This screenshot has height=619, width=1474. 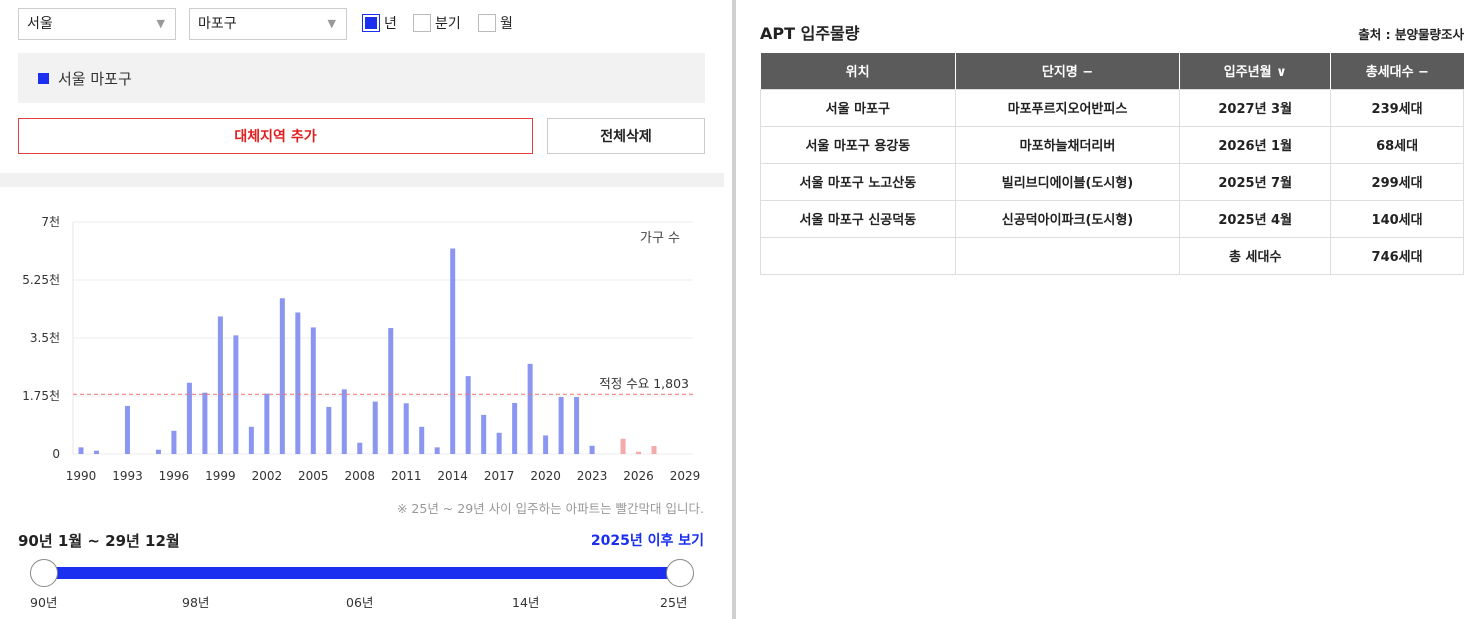 I want to click on district-select-value: 마포구, so click(x=217, y=24).